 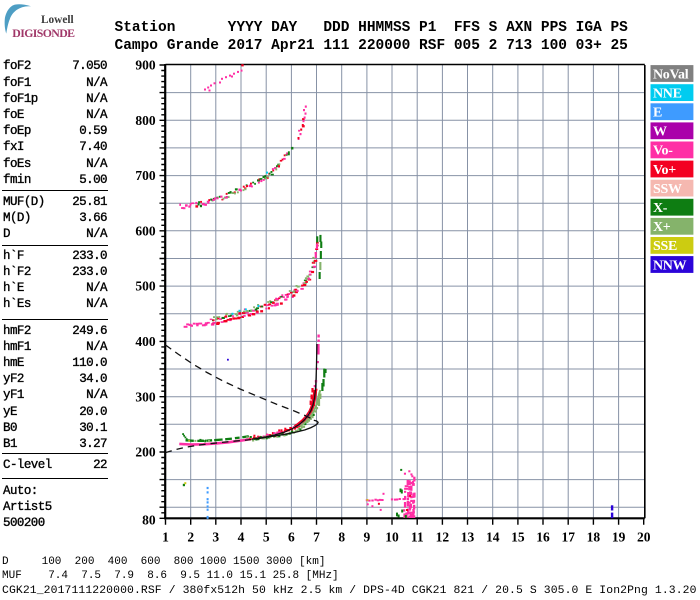 I want to click on svg-text: 200, so click(x=145, y=452).